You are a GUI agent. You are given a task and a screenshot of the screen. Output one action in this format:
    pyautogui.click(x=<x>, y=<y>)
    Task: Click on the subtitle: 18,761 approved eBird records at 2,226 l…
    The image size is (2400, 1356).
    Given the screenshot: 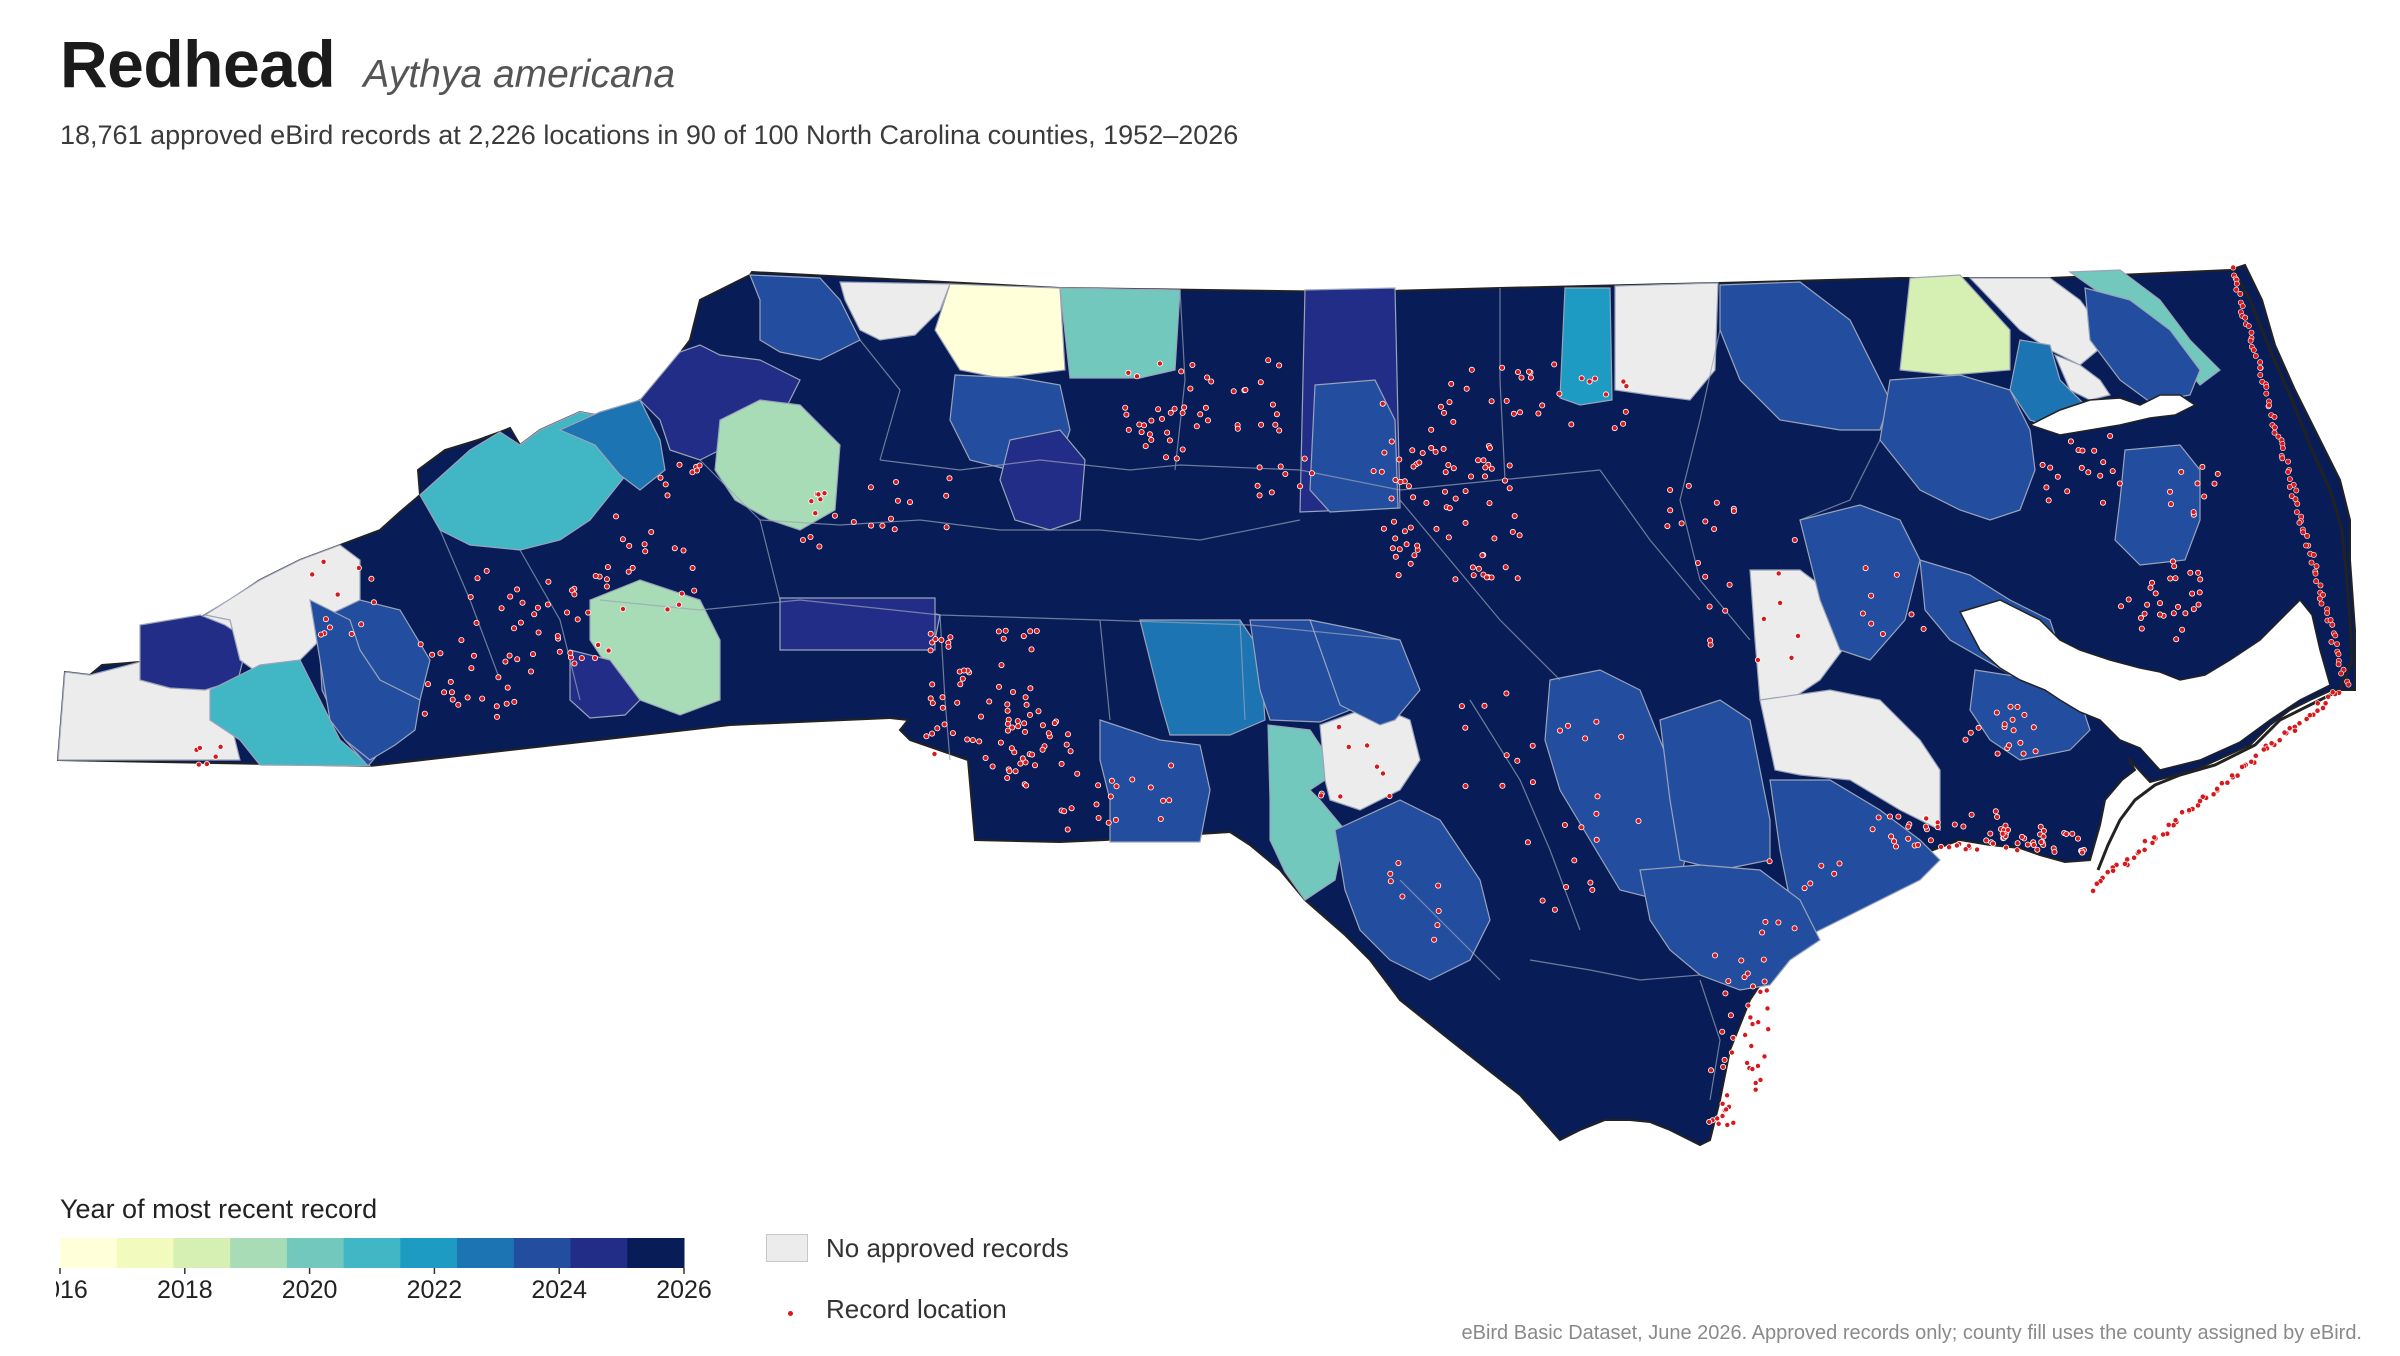 What is the action you would take?
    pyautogui.click(x=649, y=135)
    